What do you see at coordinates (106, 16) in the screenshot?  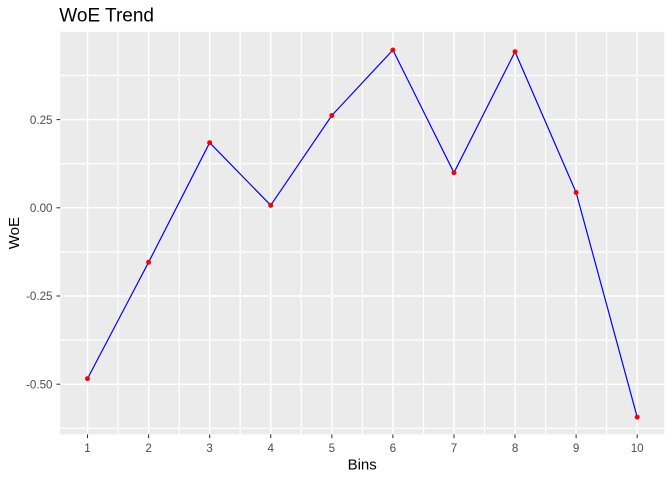 I see `svg-text: WoE Trend` at bounding box center [106, 16].